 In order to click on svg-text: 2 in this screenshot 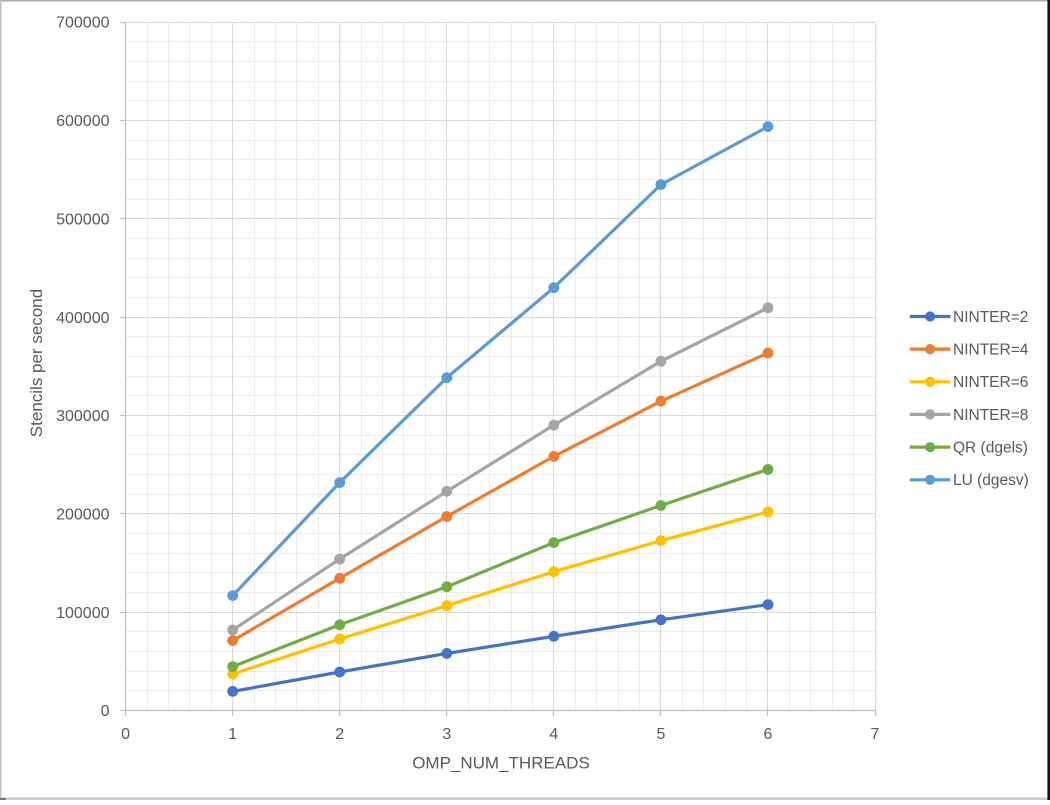, I will do `click(339, 734)`.